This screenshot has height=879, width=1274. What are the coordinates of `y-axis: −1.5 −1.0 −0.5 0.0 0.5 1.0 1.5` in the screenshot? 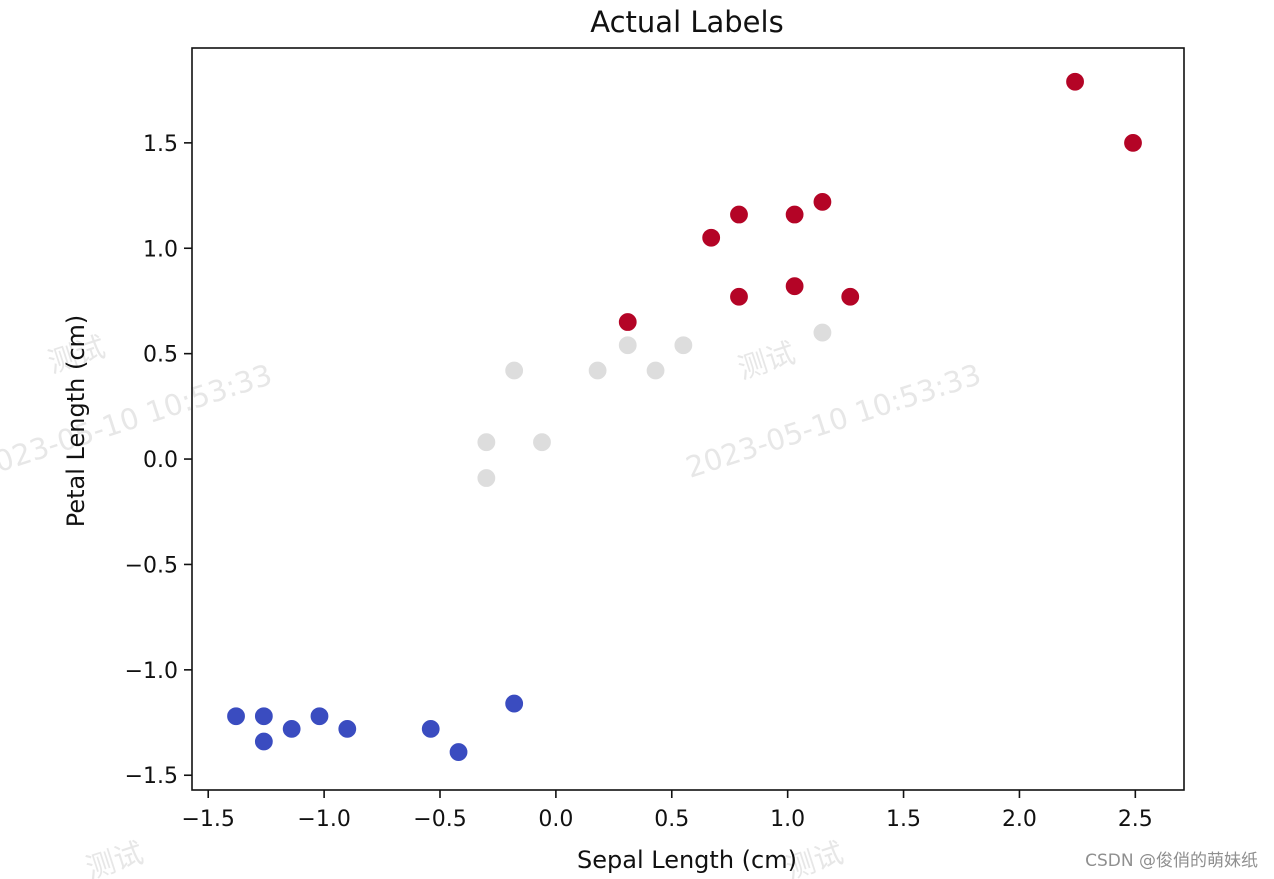 It's located at (158, 460).